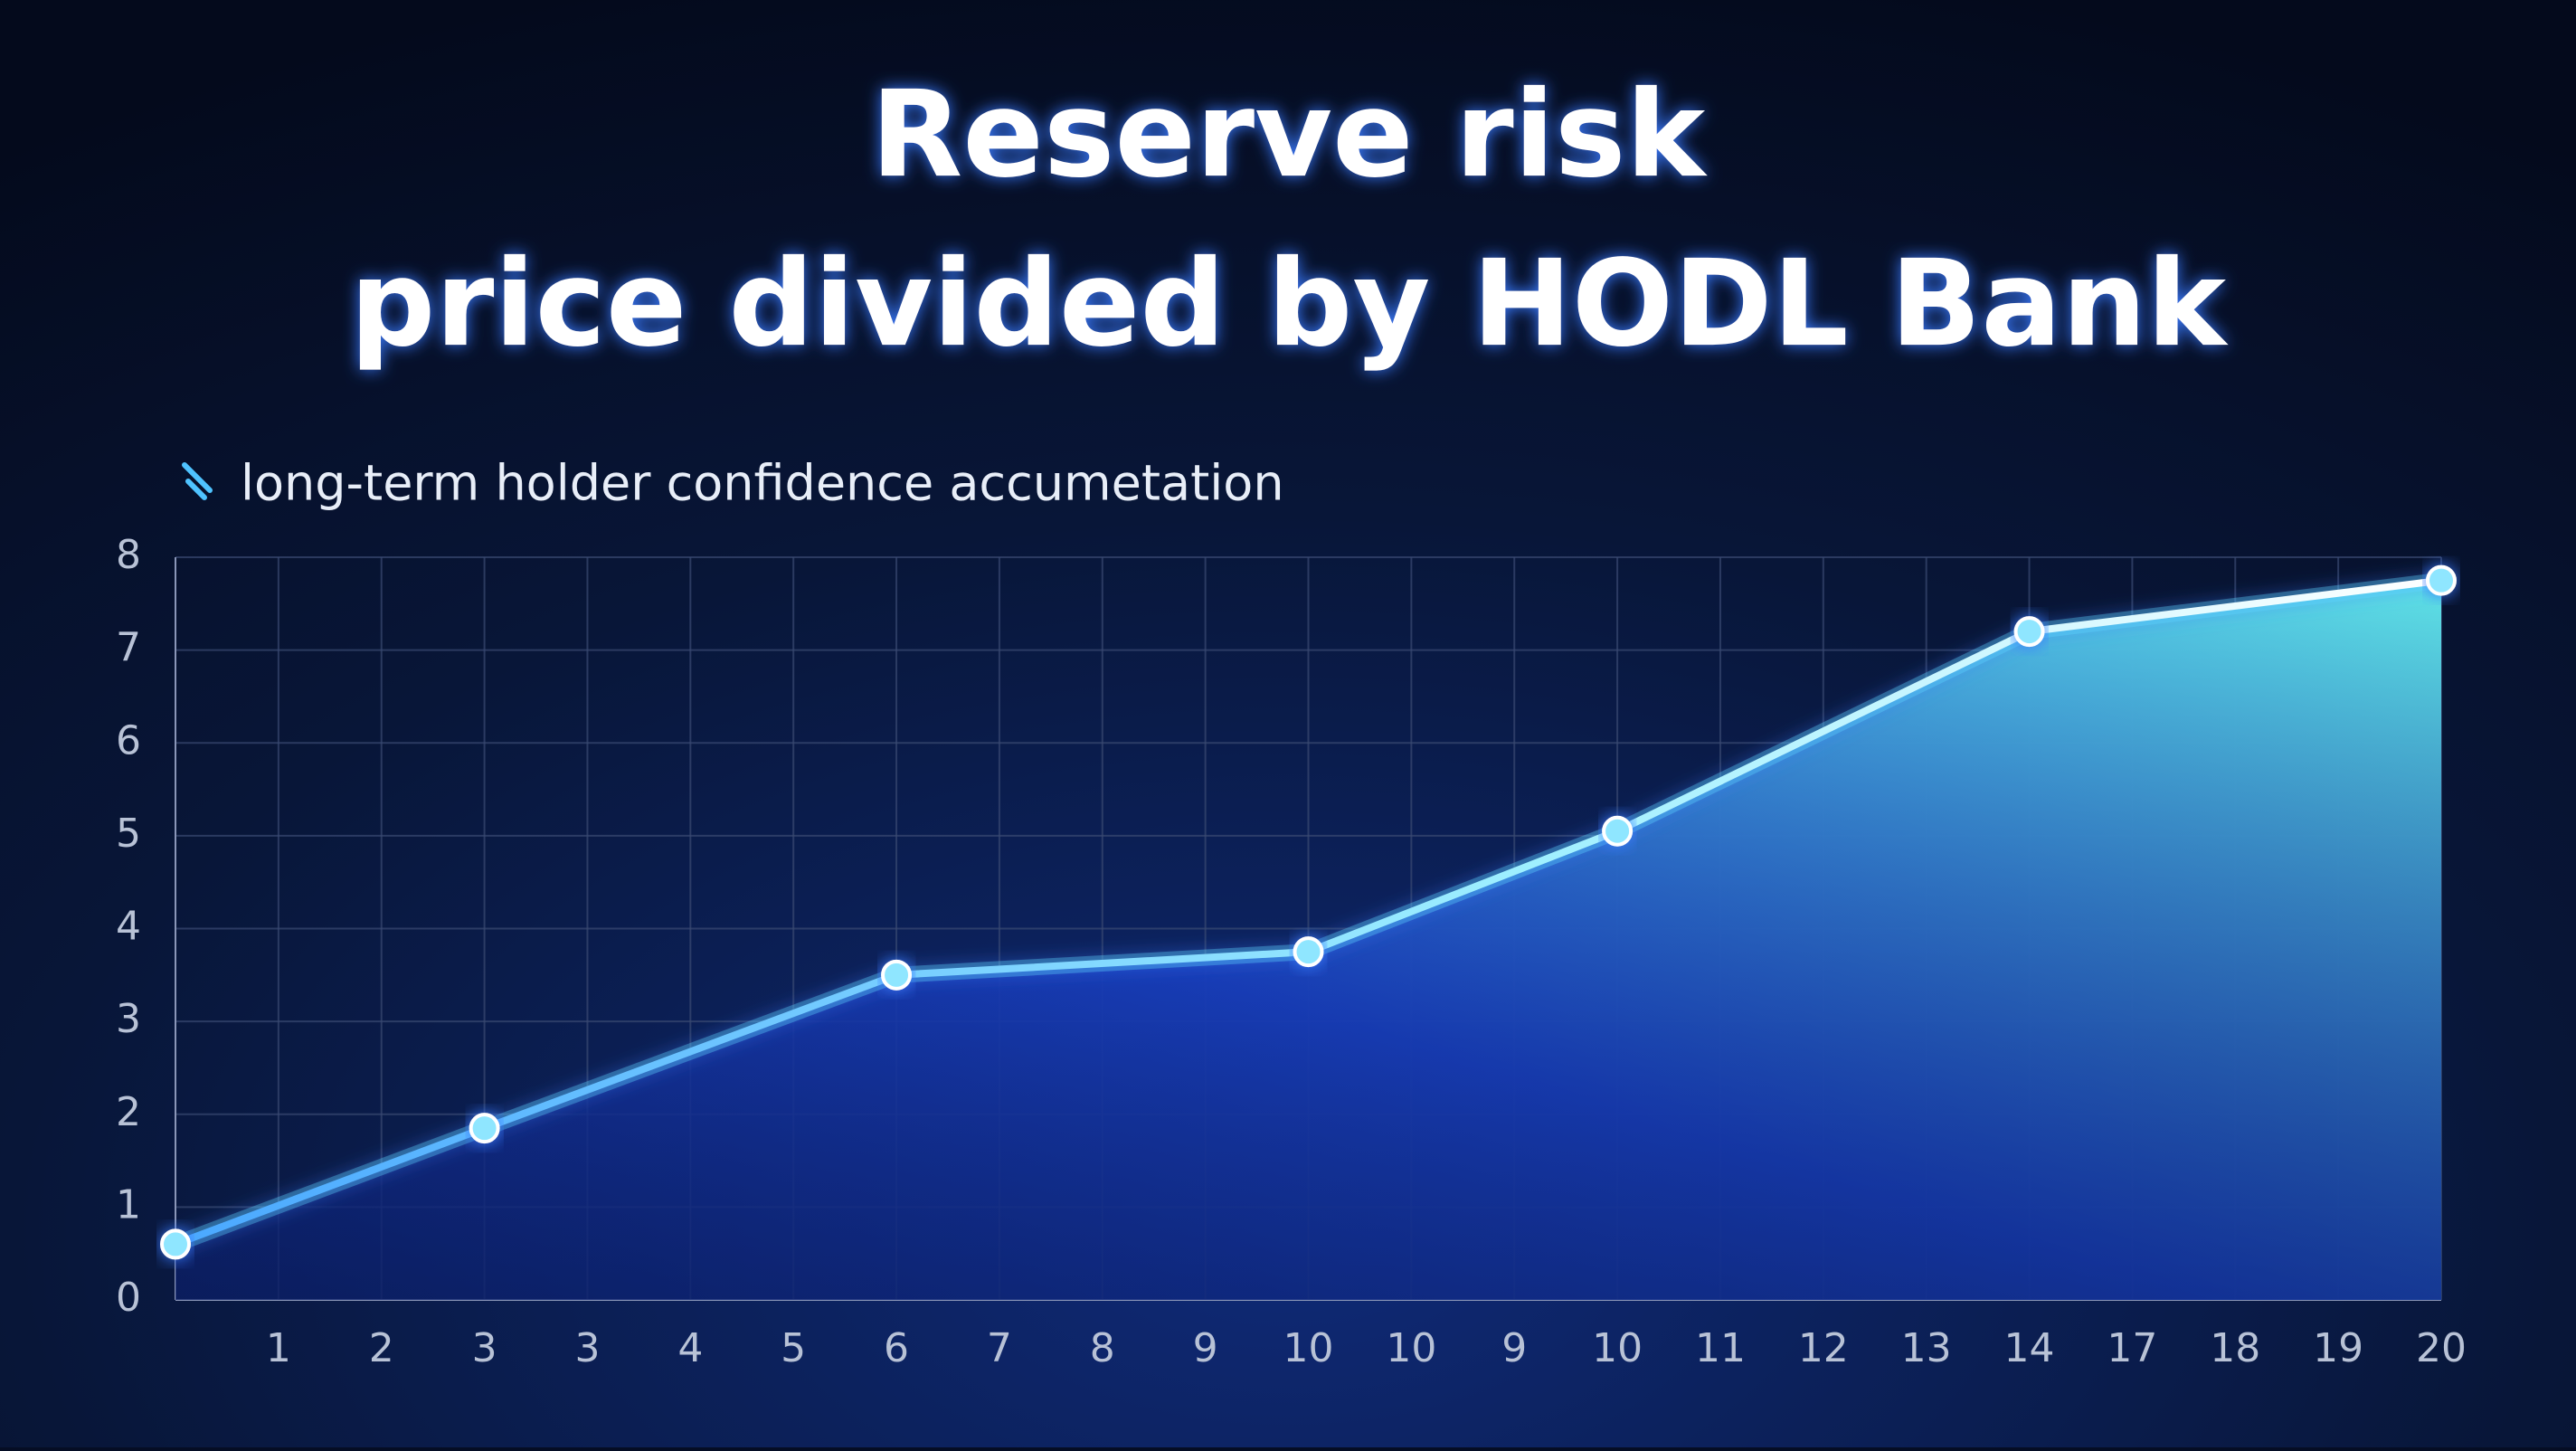 The width and height of the screenshot is (2576, 1451). Describe the element at coordinates (128, 648) in the screenshot. I see `y-tick-label: 7` at that location.